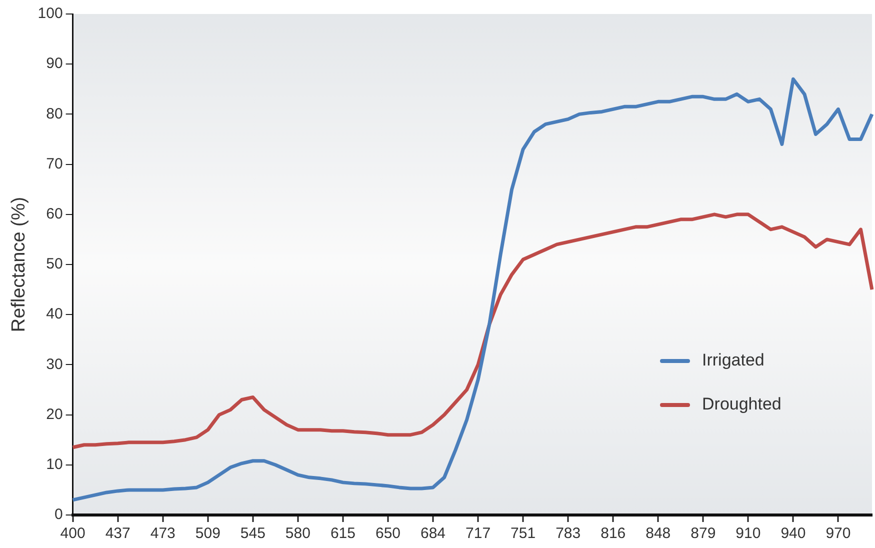 This screenshot has height=548, width=875. I want to click on y-tick-label: 70, so click(54, 163).